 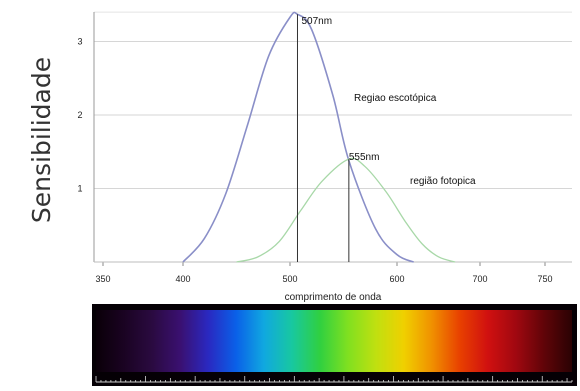 What do you see at coordinates (102, 279) in the screenshot?
I see `x-tick-label-350: 350` at bounding box center [102, 279].